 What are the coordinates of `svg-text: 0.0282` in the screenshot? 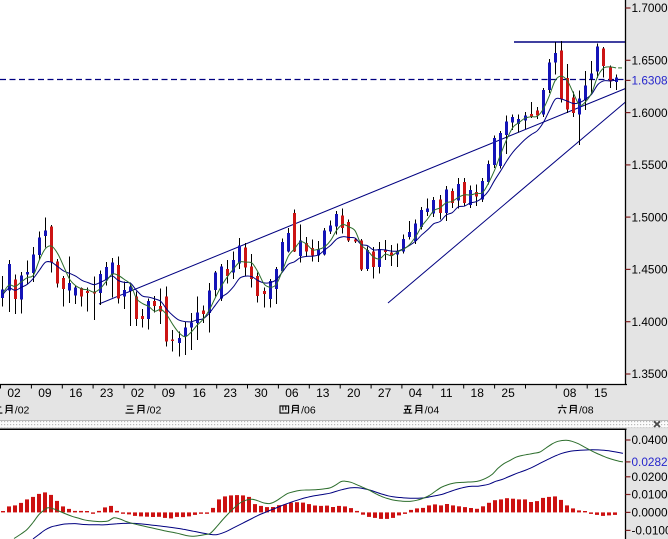 It's located at (650, 462).